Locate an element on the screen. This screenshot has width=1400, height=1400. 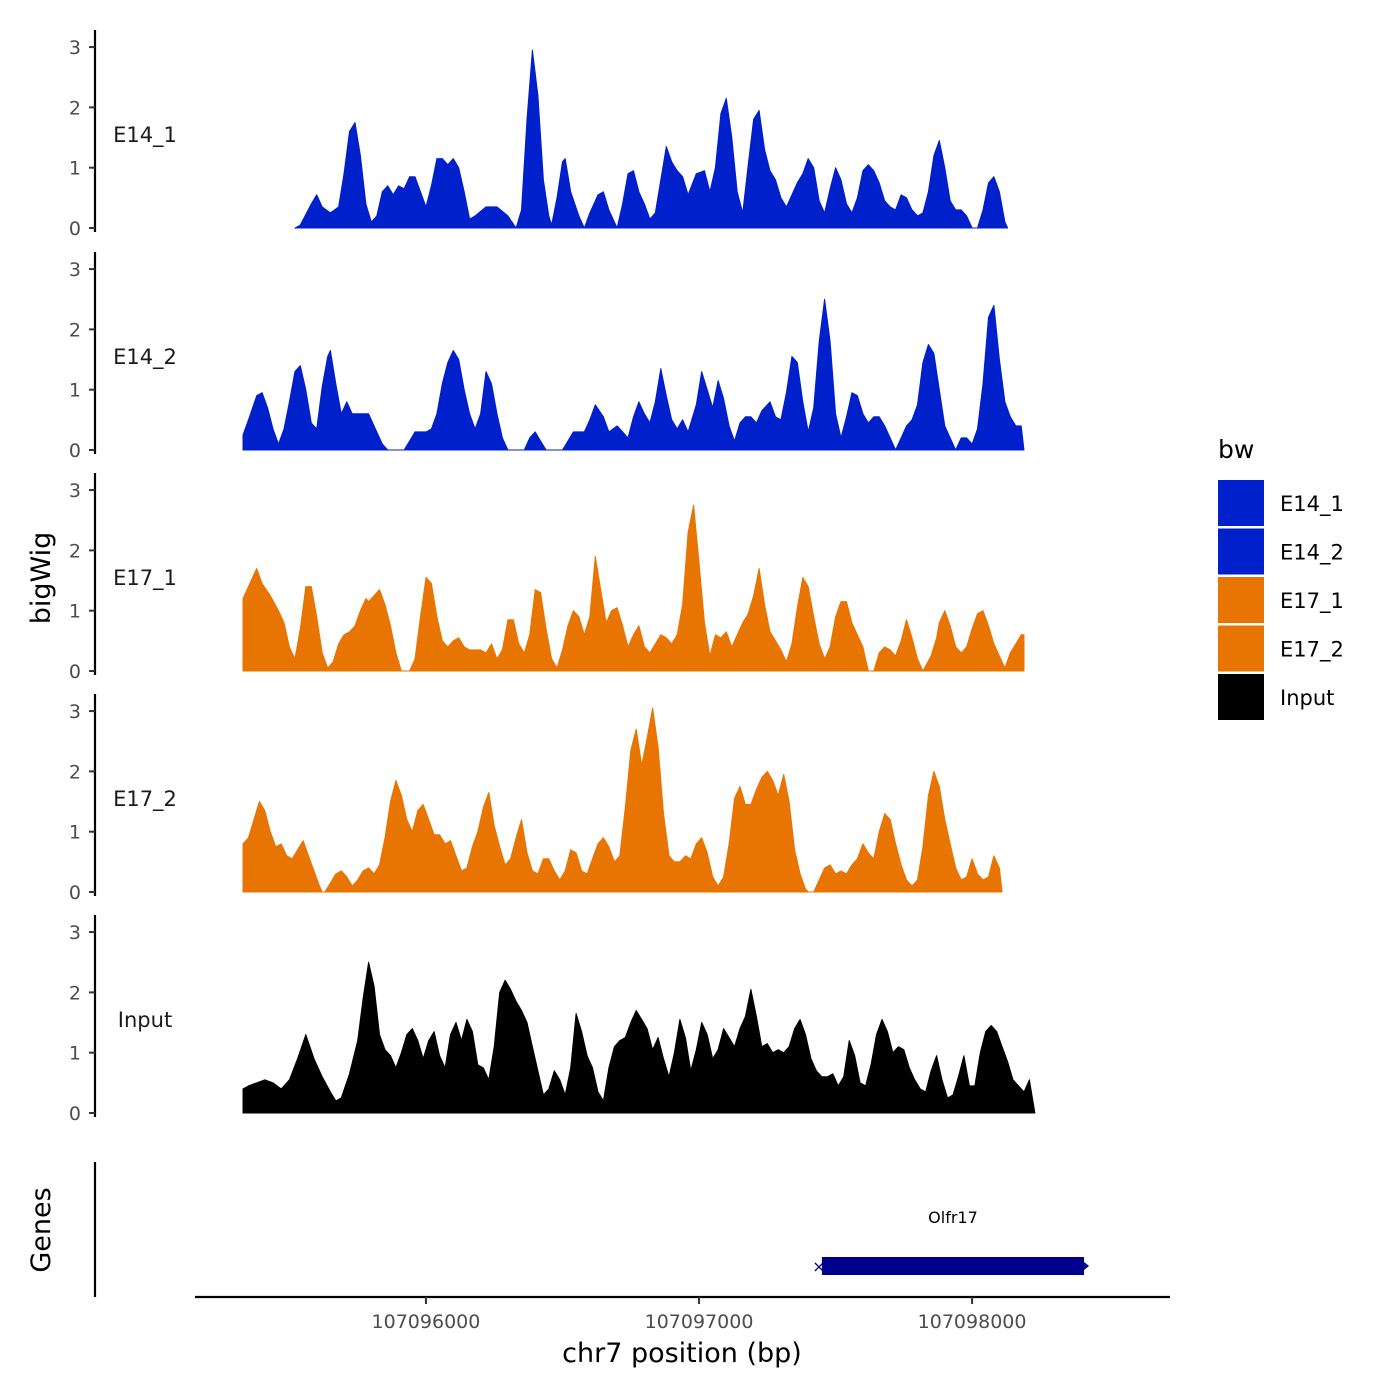
gene-features: × Olfr17 is located at coordinates (951, 1242).